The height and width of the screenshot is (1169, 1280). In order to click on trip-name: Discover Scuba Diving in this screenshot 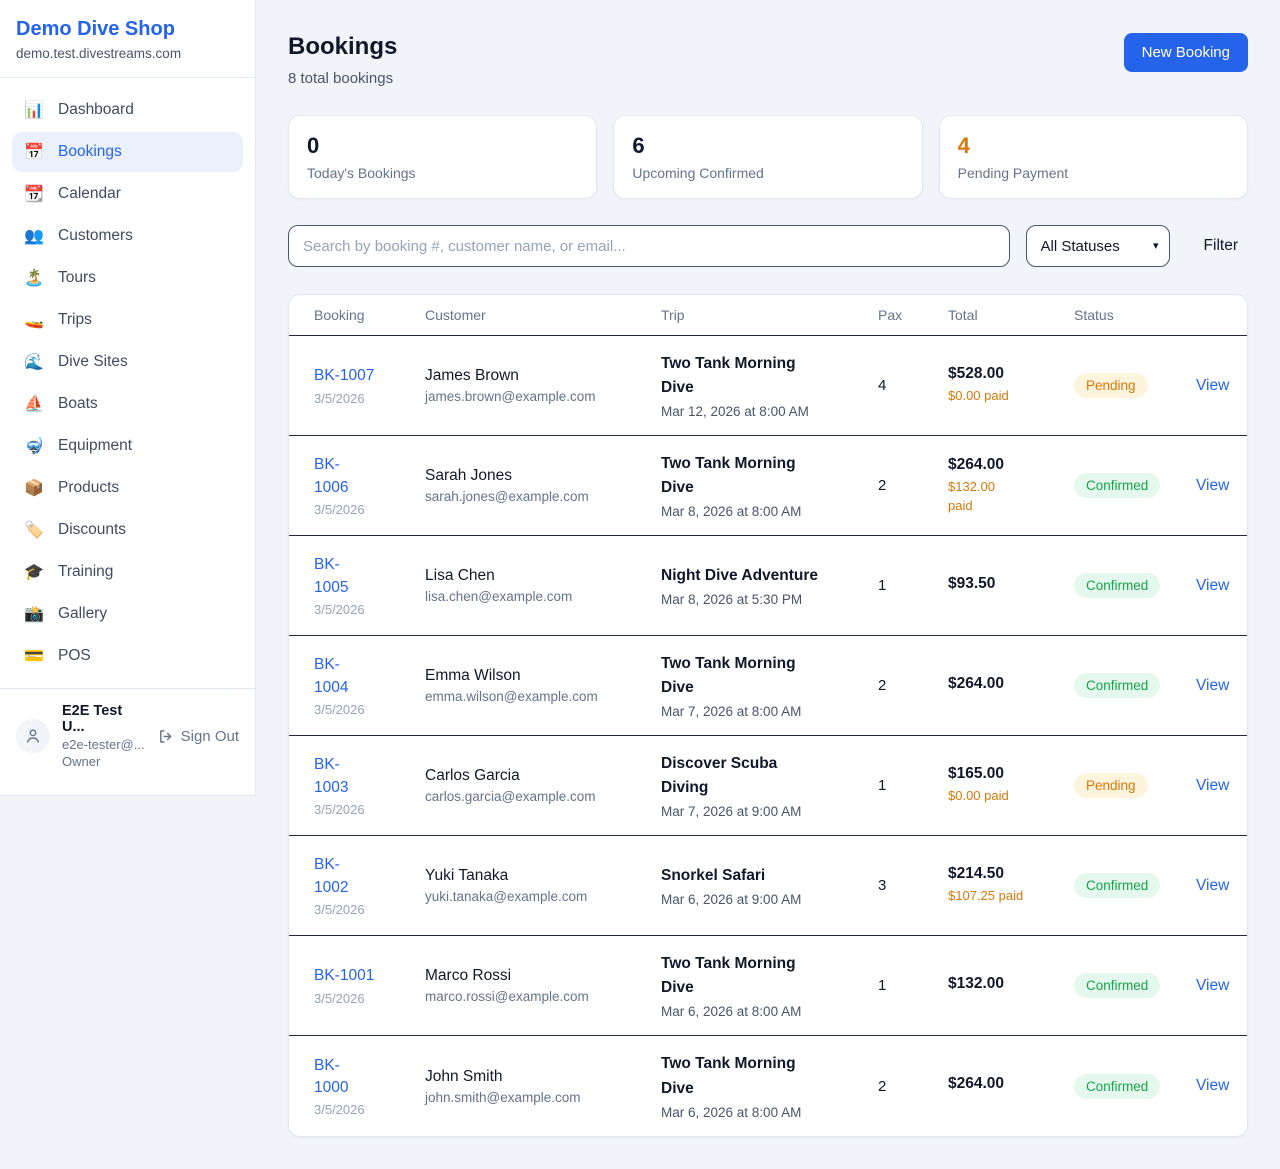, I will do `click(719, 775)`.